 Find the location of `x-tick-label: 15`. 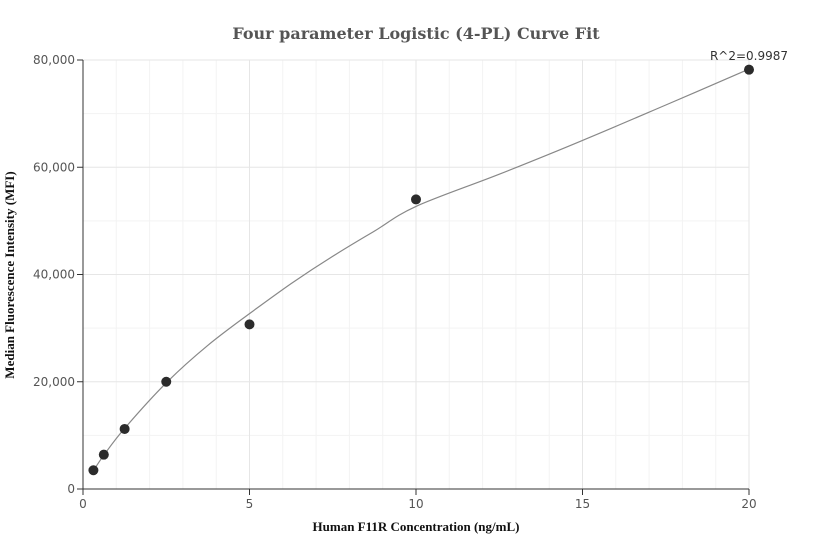

x-tick-label: 15 is located at coordinates (582, 504).